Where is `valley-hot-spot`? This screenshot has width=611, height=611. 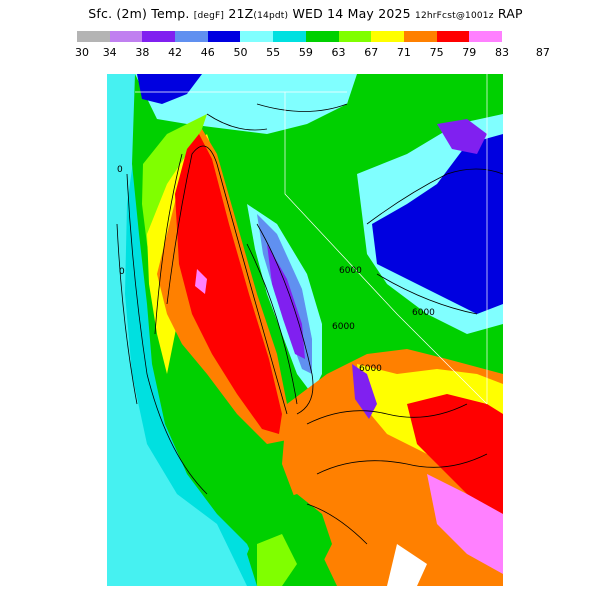
valley-hot-spot is located at coordinates (201, 281).